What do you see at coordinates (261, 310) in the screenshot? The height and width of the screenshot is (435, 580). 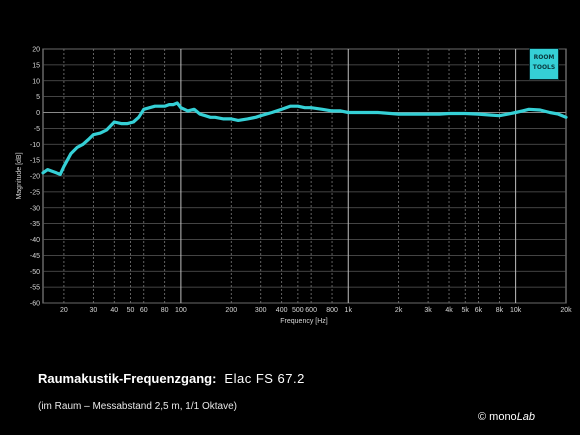 I see `x-tick-label: 300` at bounding box center [261, 310].